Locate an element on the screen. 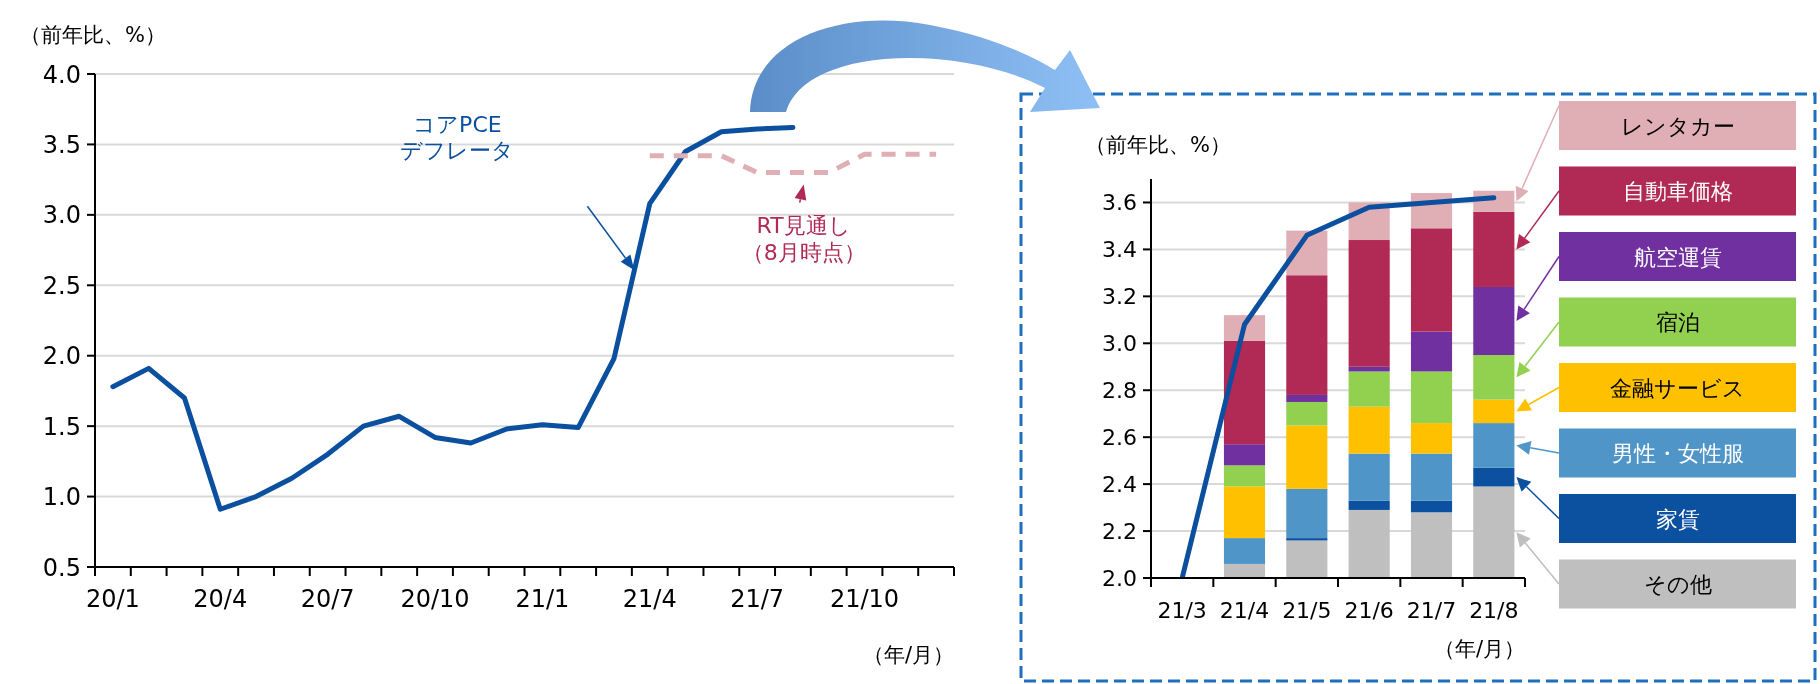  legend-label: 金融サービス is located at coordinates (1677, 388).